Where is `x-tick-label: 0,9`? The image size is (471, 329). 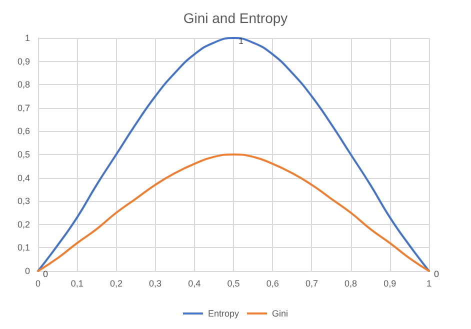
x-tick-label: 0,9 is located at coordinates (390, 283).